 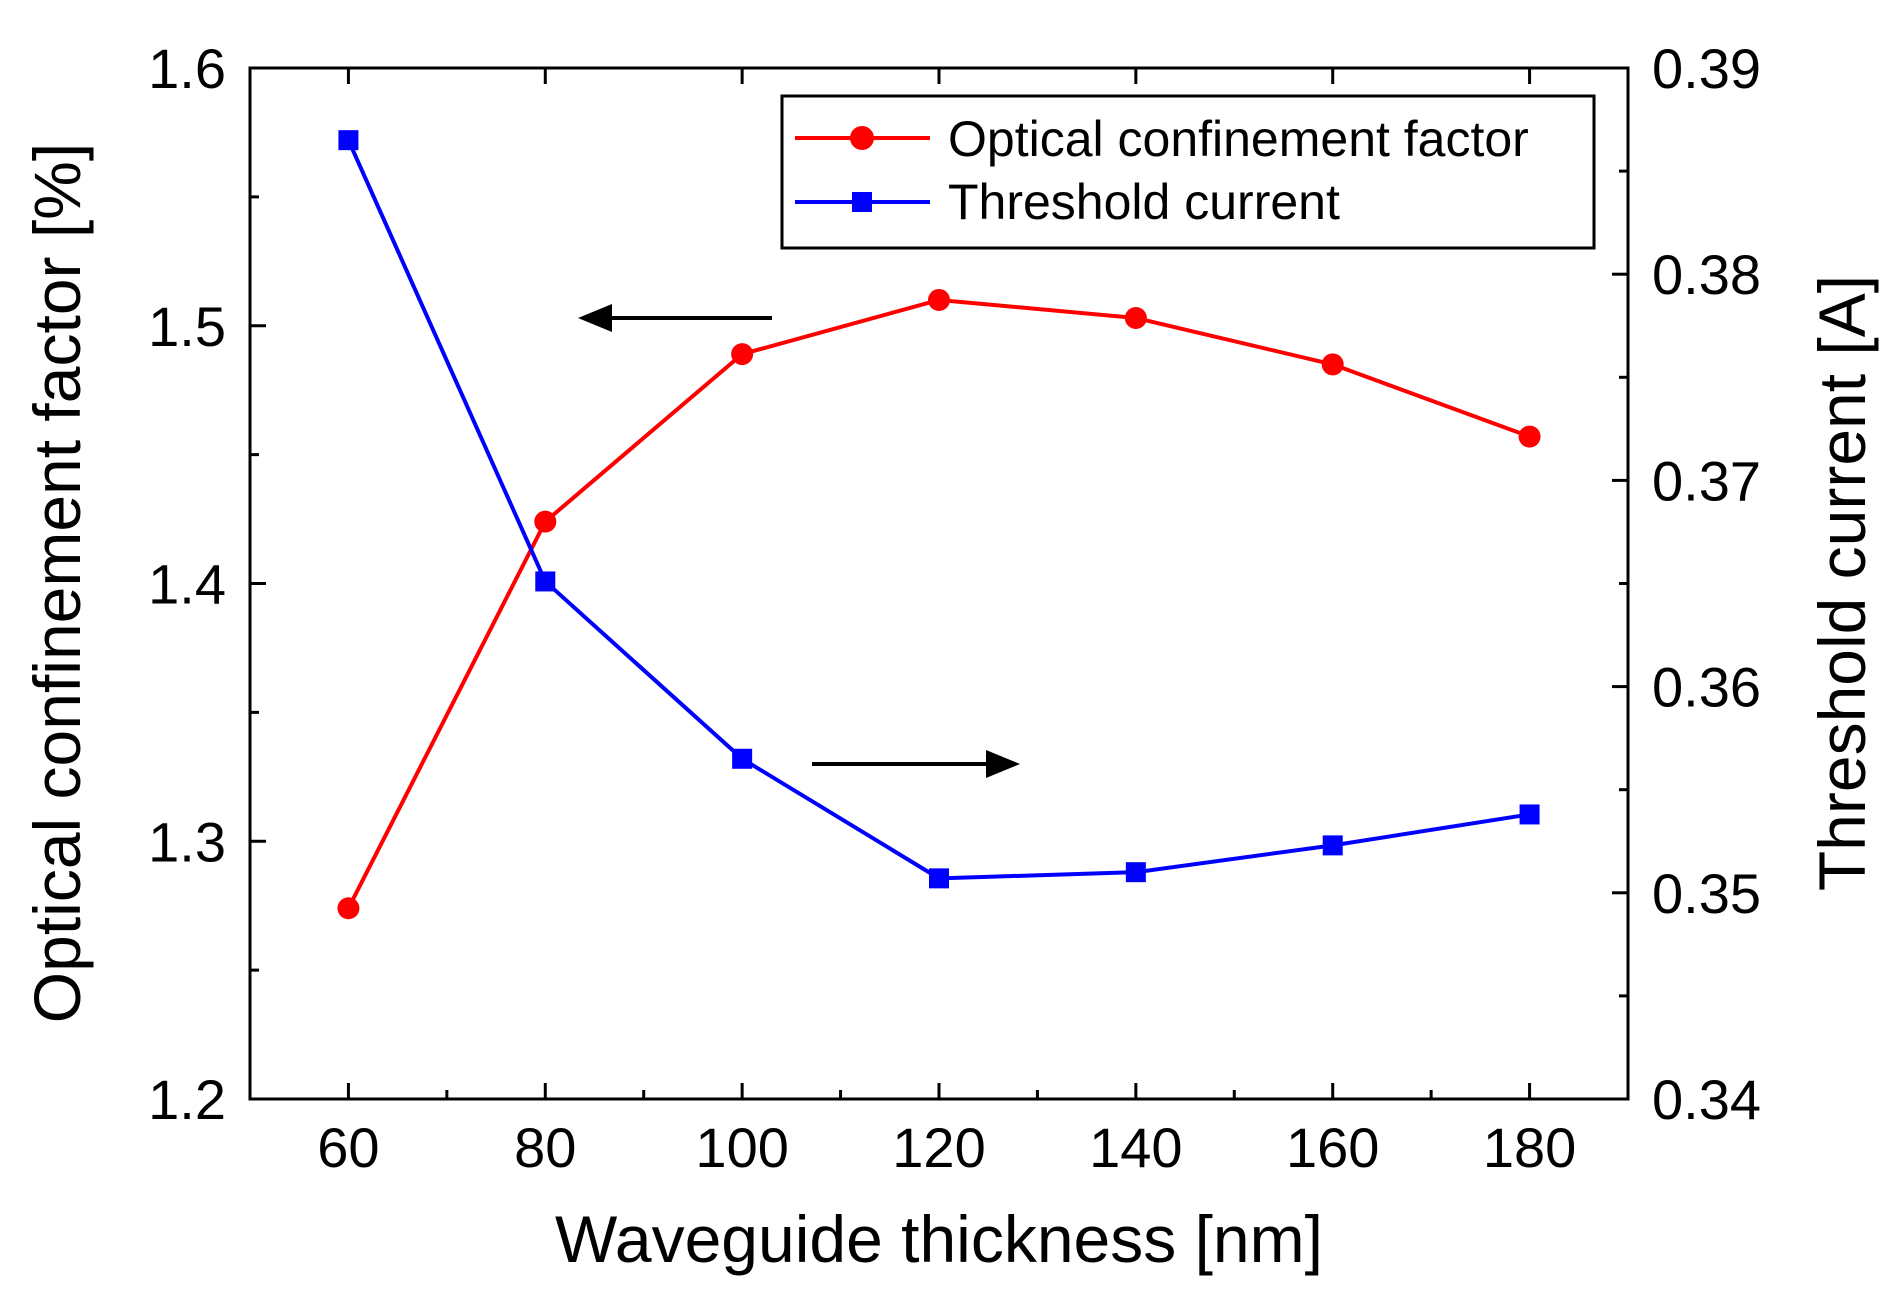 I want to click on y2-tick-label: 0.34, so click(x=1706, y=1099).